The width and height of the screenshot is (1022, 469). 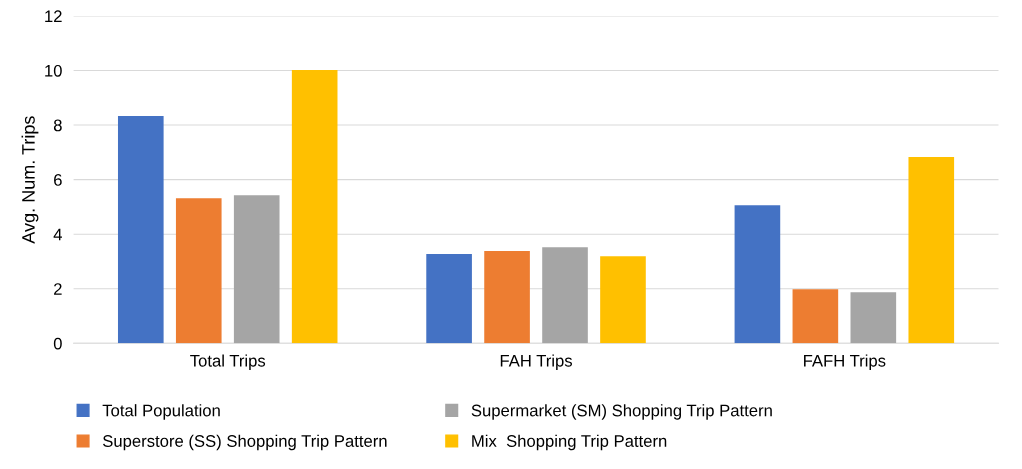 I want to click on y-tick-label: 4, so click(x=57, y=234).